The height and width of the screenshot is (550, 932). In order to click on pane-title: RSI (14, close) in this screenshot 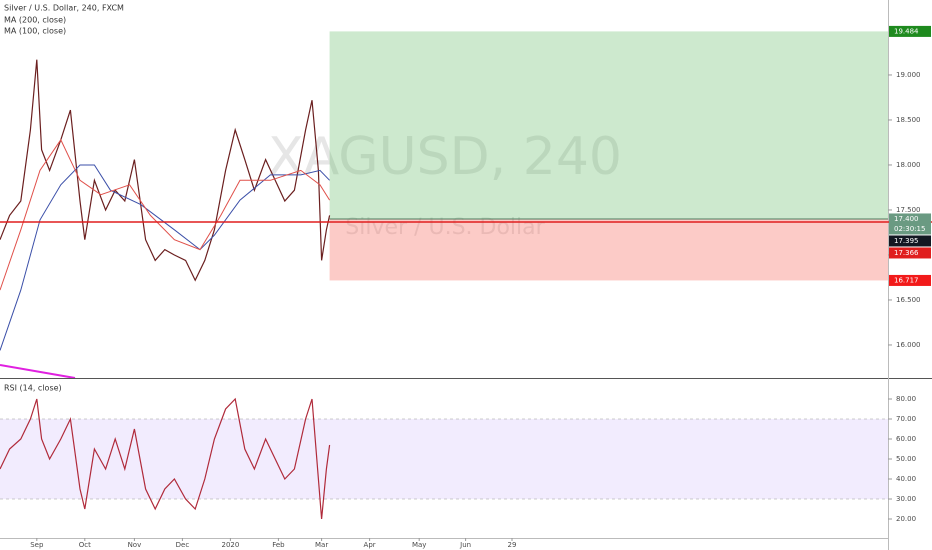, I will do `click(33, 388)`.